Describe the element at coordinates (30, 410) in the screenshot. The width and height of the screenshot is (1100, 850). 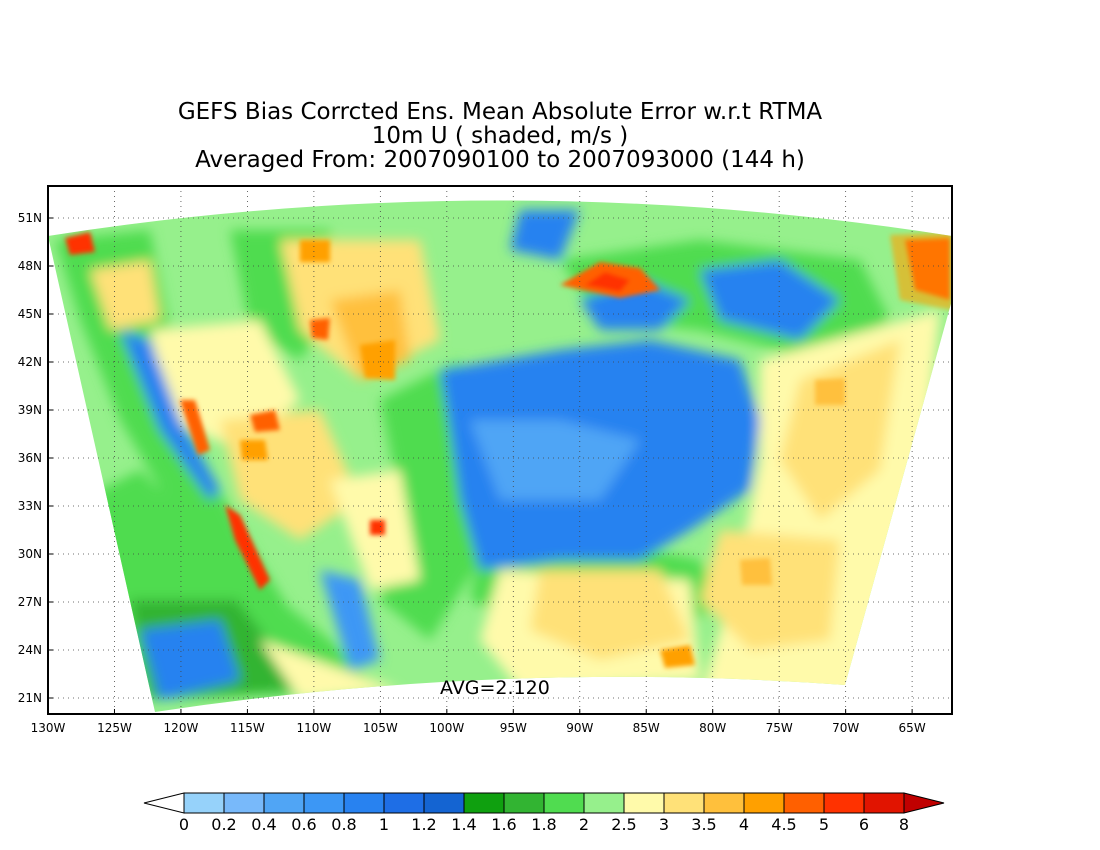
I see `lat-tick-label: 39N` at that location.